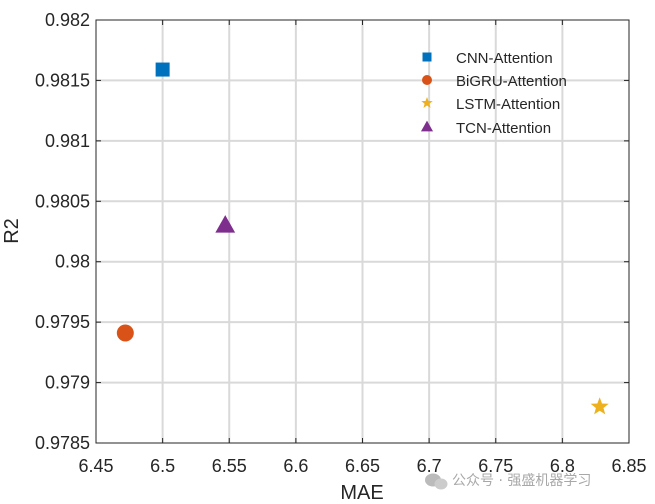  Describe the element at coordinates (225, 224) in the screenshot. I see `data-point-tcn` at that location.